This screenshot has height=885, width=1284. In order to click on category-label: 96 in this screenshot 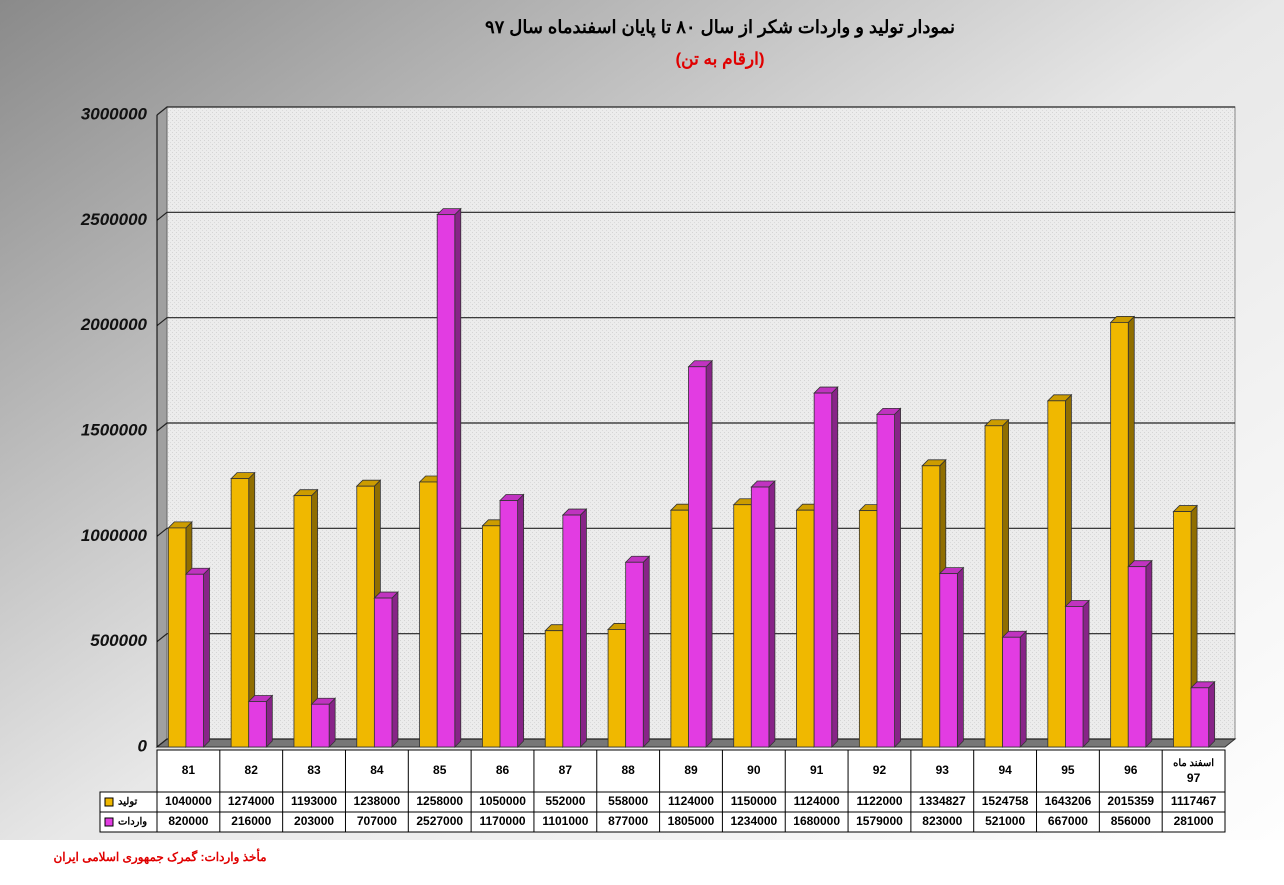, I will do `click(1131, 770)`.